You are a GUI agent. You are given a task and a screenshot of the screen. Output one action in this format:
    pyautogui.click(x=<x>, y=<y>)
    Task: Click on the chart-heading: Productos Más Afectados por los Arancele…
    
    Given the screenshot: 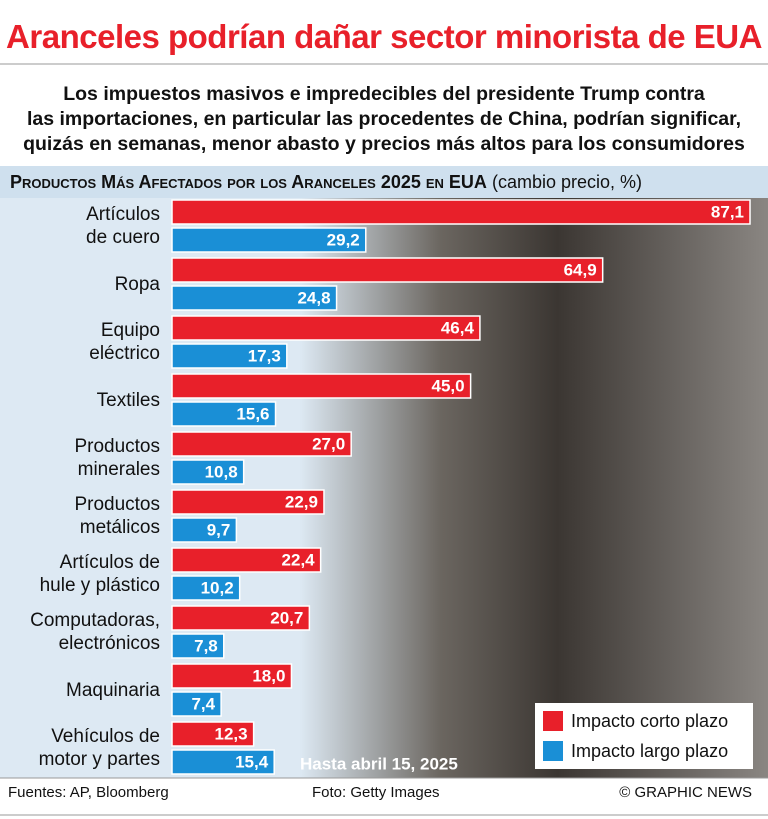 What is the action you would take?
    pyautogui.click(x=326, y=182)
    